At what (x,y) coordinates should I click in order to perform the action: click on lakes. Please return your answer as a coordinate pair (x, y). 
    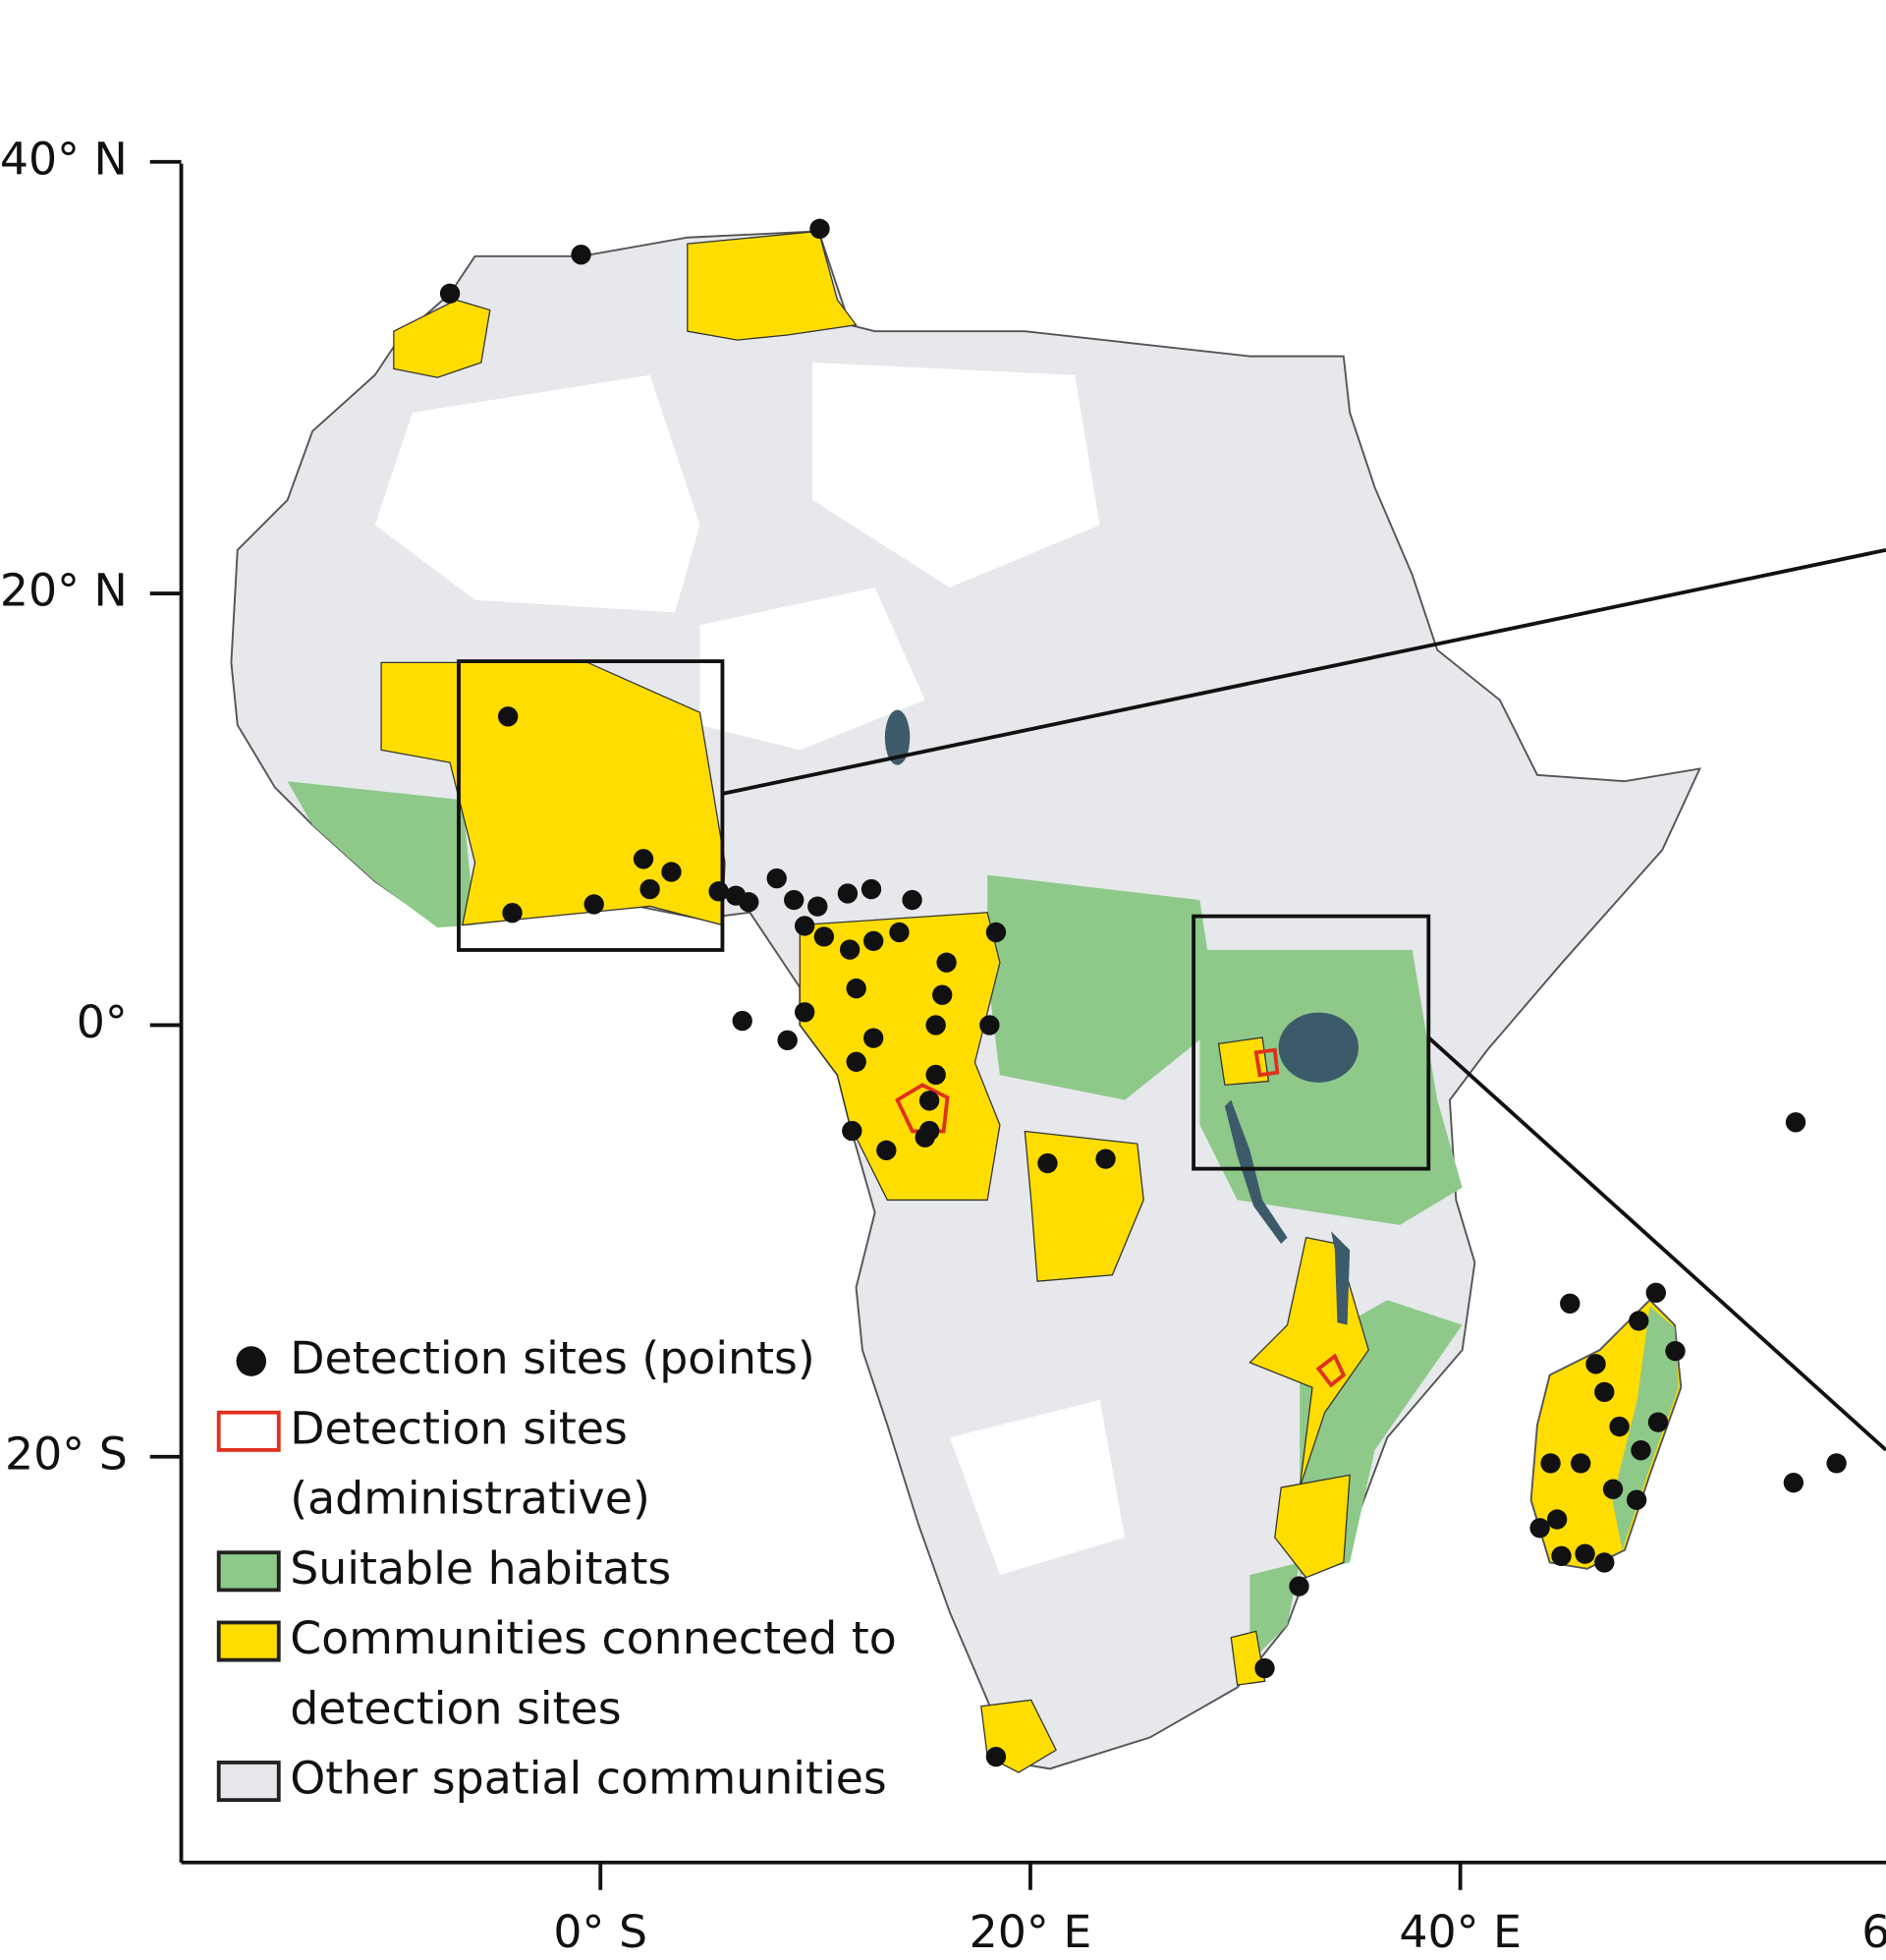
    Looking at the image, I should click on (1121, 1017).